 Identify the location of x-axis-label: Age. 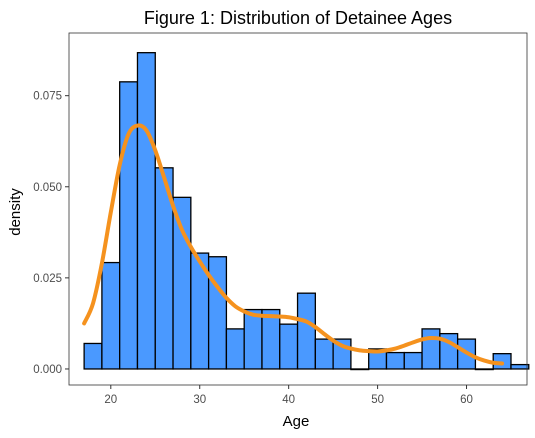
(296, 421).